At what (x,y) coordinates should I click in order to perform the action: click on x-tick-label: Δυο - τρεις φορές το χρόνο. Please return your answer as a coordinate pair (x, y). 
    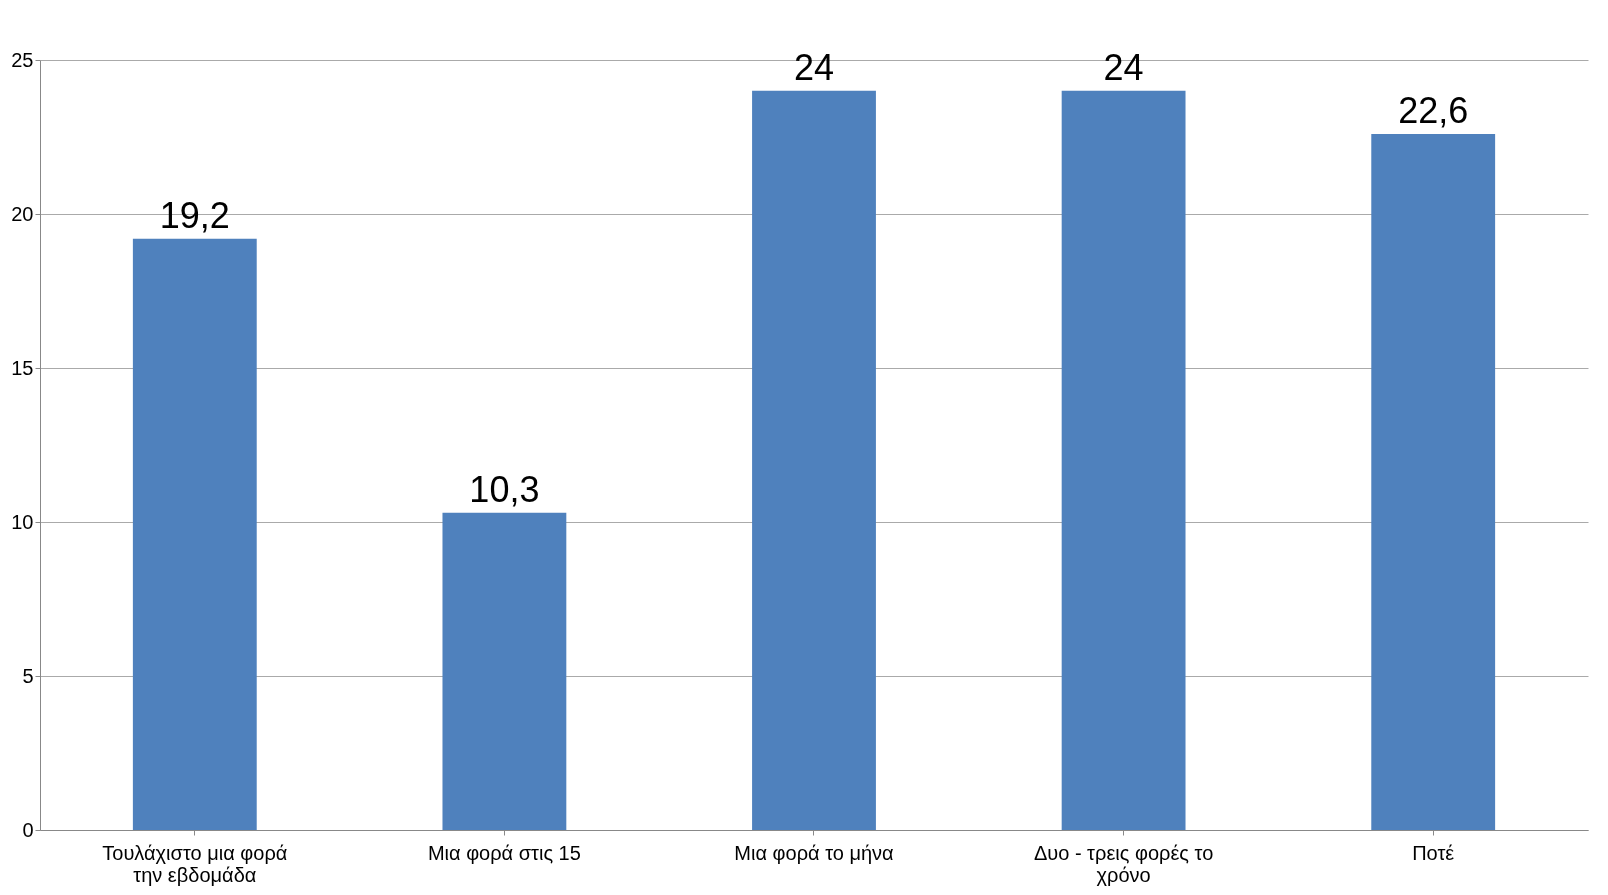
    Looking at the image, I should click on (1123, 863).